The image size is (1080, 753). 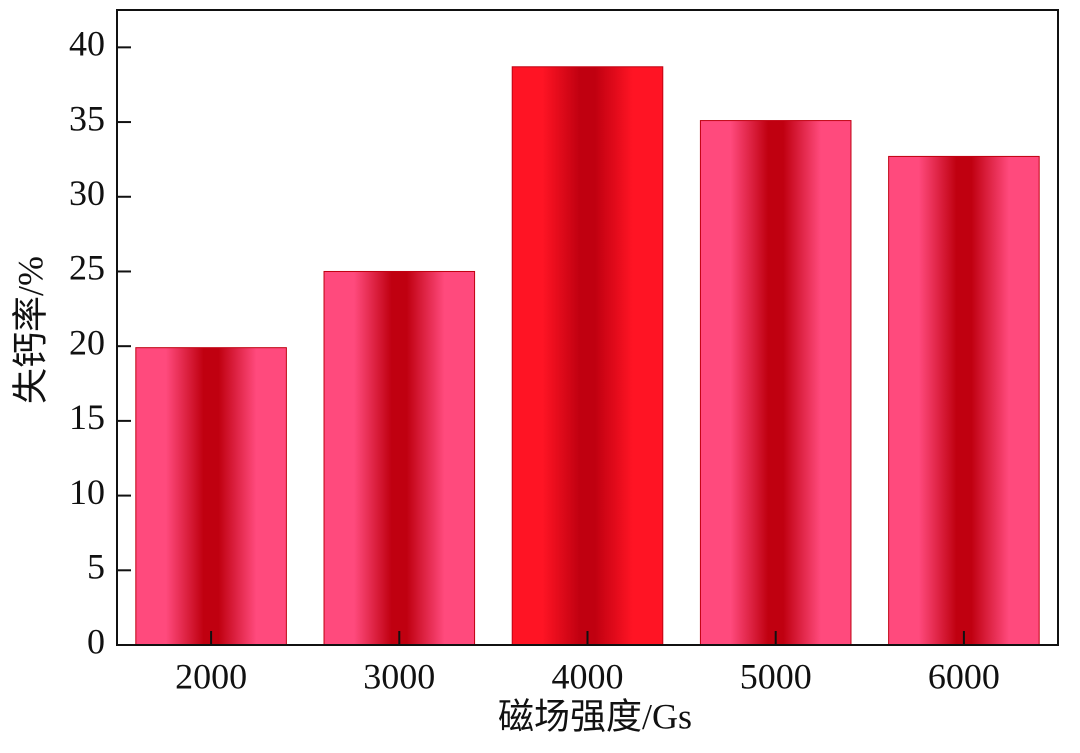 I want to click on x-tick-label: 2000, so click(x=211, y=676).